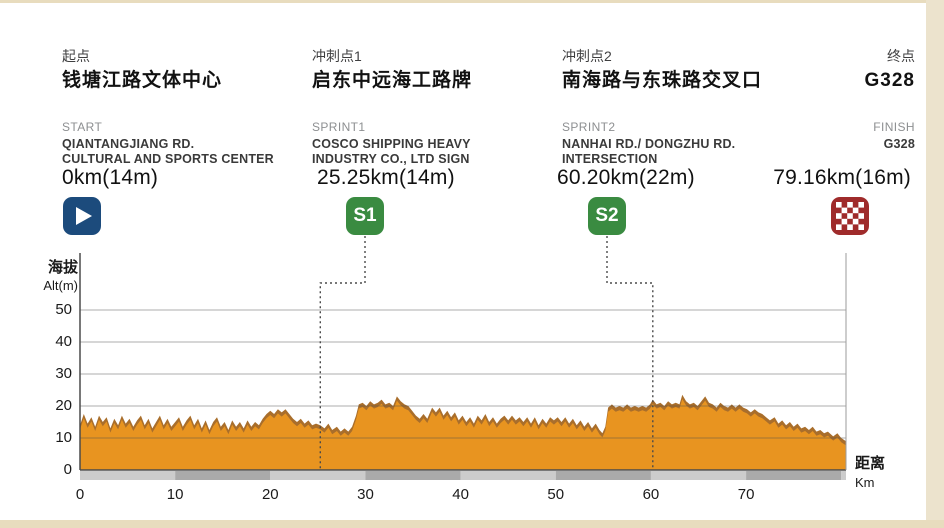  I want to click on y-tick-label-30: 30, so click(63, 373).